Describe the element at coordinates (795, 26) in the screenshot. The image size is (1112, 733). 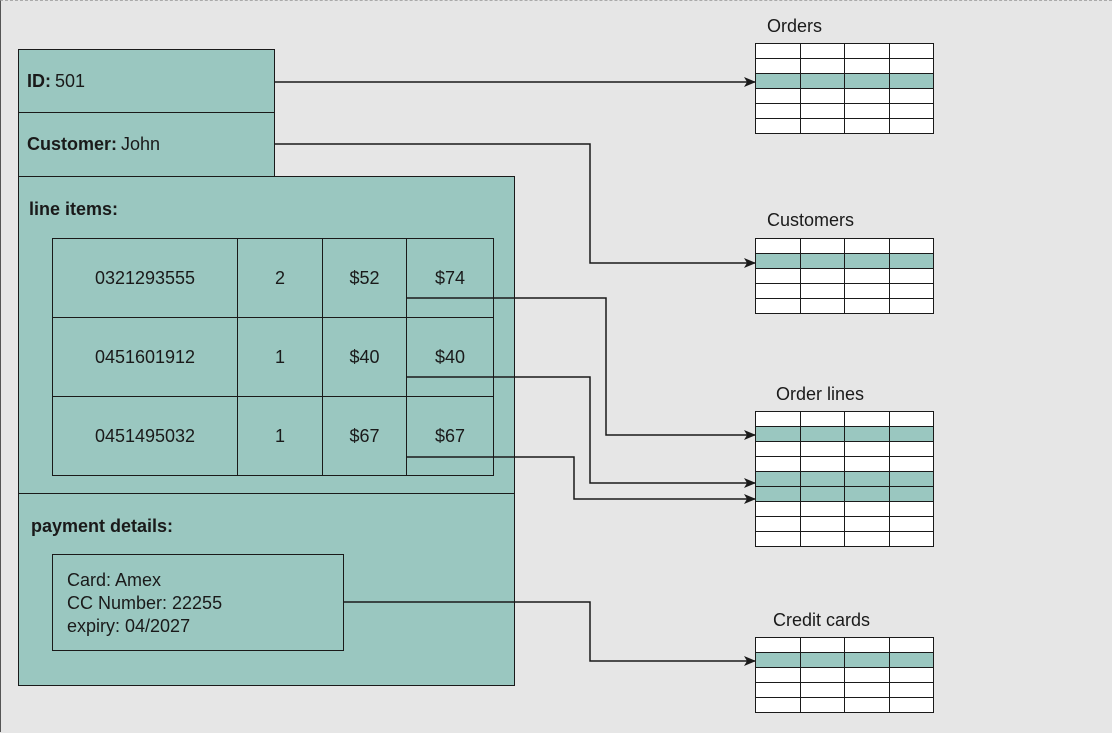
I see `orders-table-label: Orders` at that location.